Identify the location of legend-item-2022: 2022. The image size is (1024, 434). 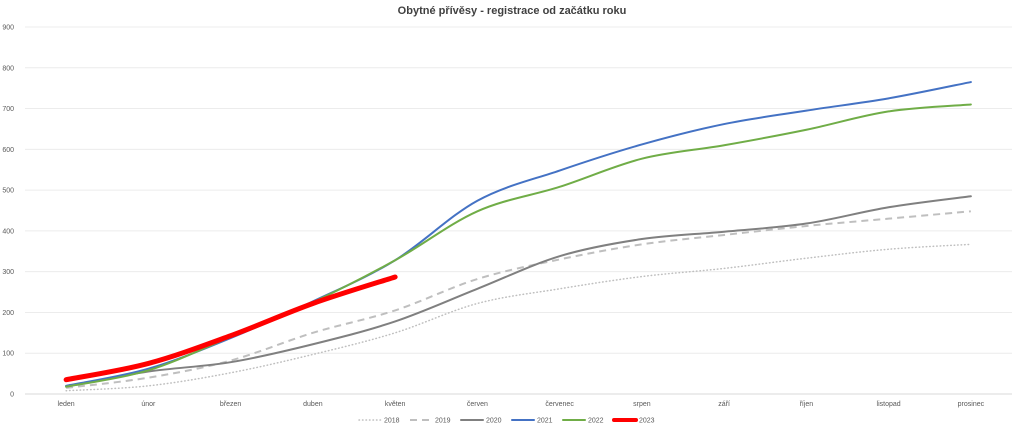
(583, 421).